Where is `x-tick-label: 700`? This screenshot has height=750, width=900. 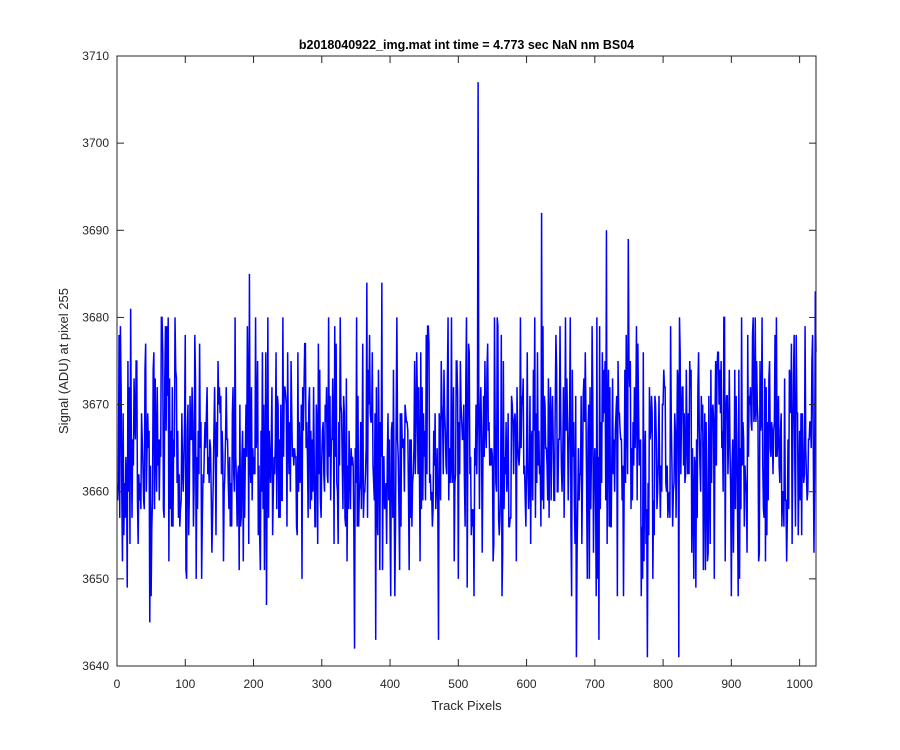 x-tick-label: 700 is located at coordinates (595, 684).